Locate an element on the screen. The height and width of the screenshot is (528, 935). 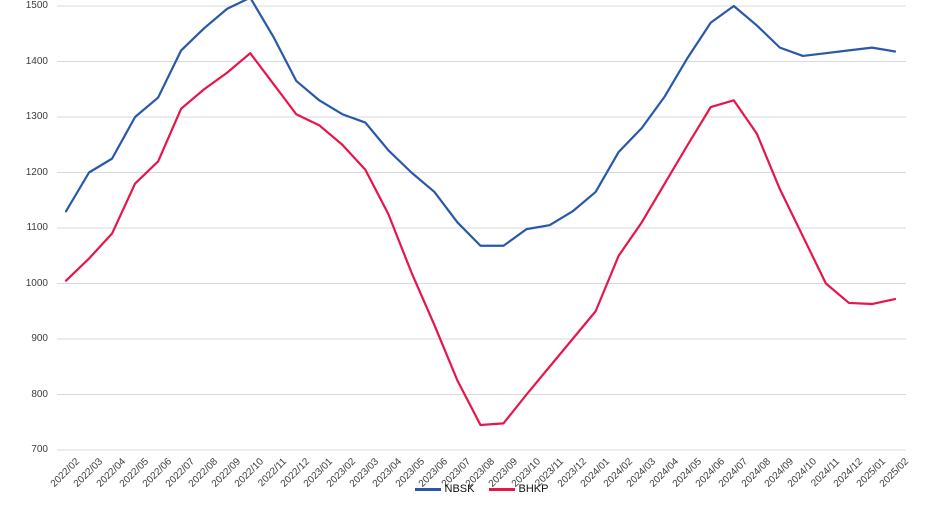
y-axis-tick-label: 1300 is located at coordinates (36, 116).